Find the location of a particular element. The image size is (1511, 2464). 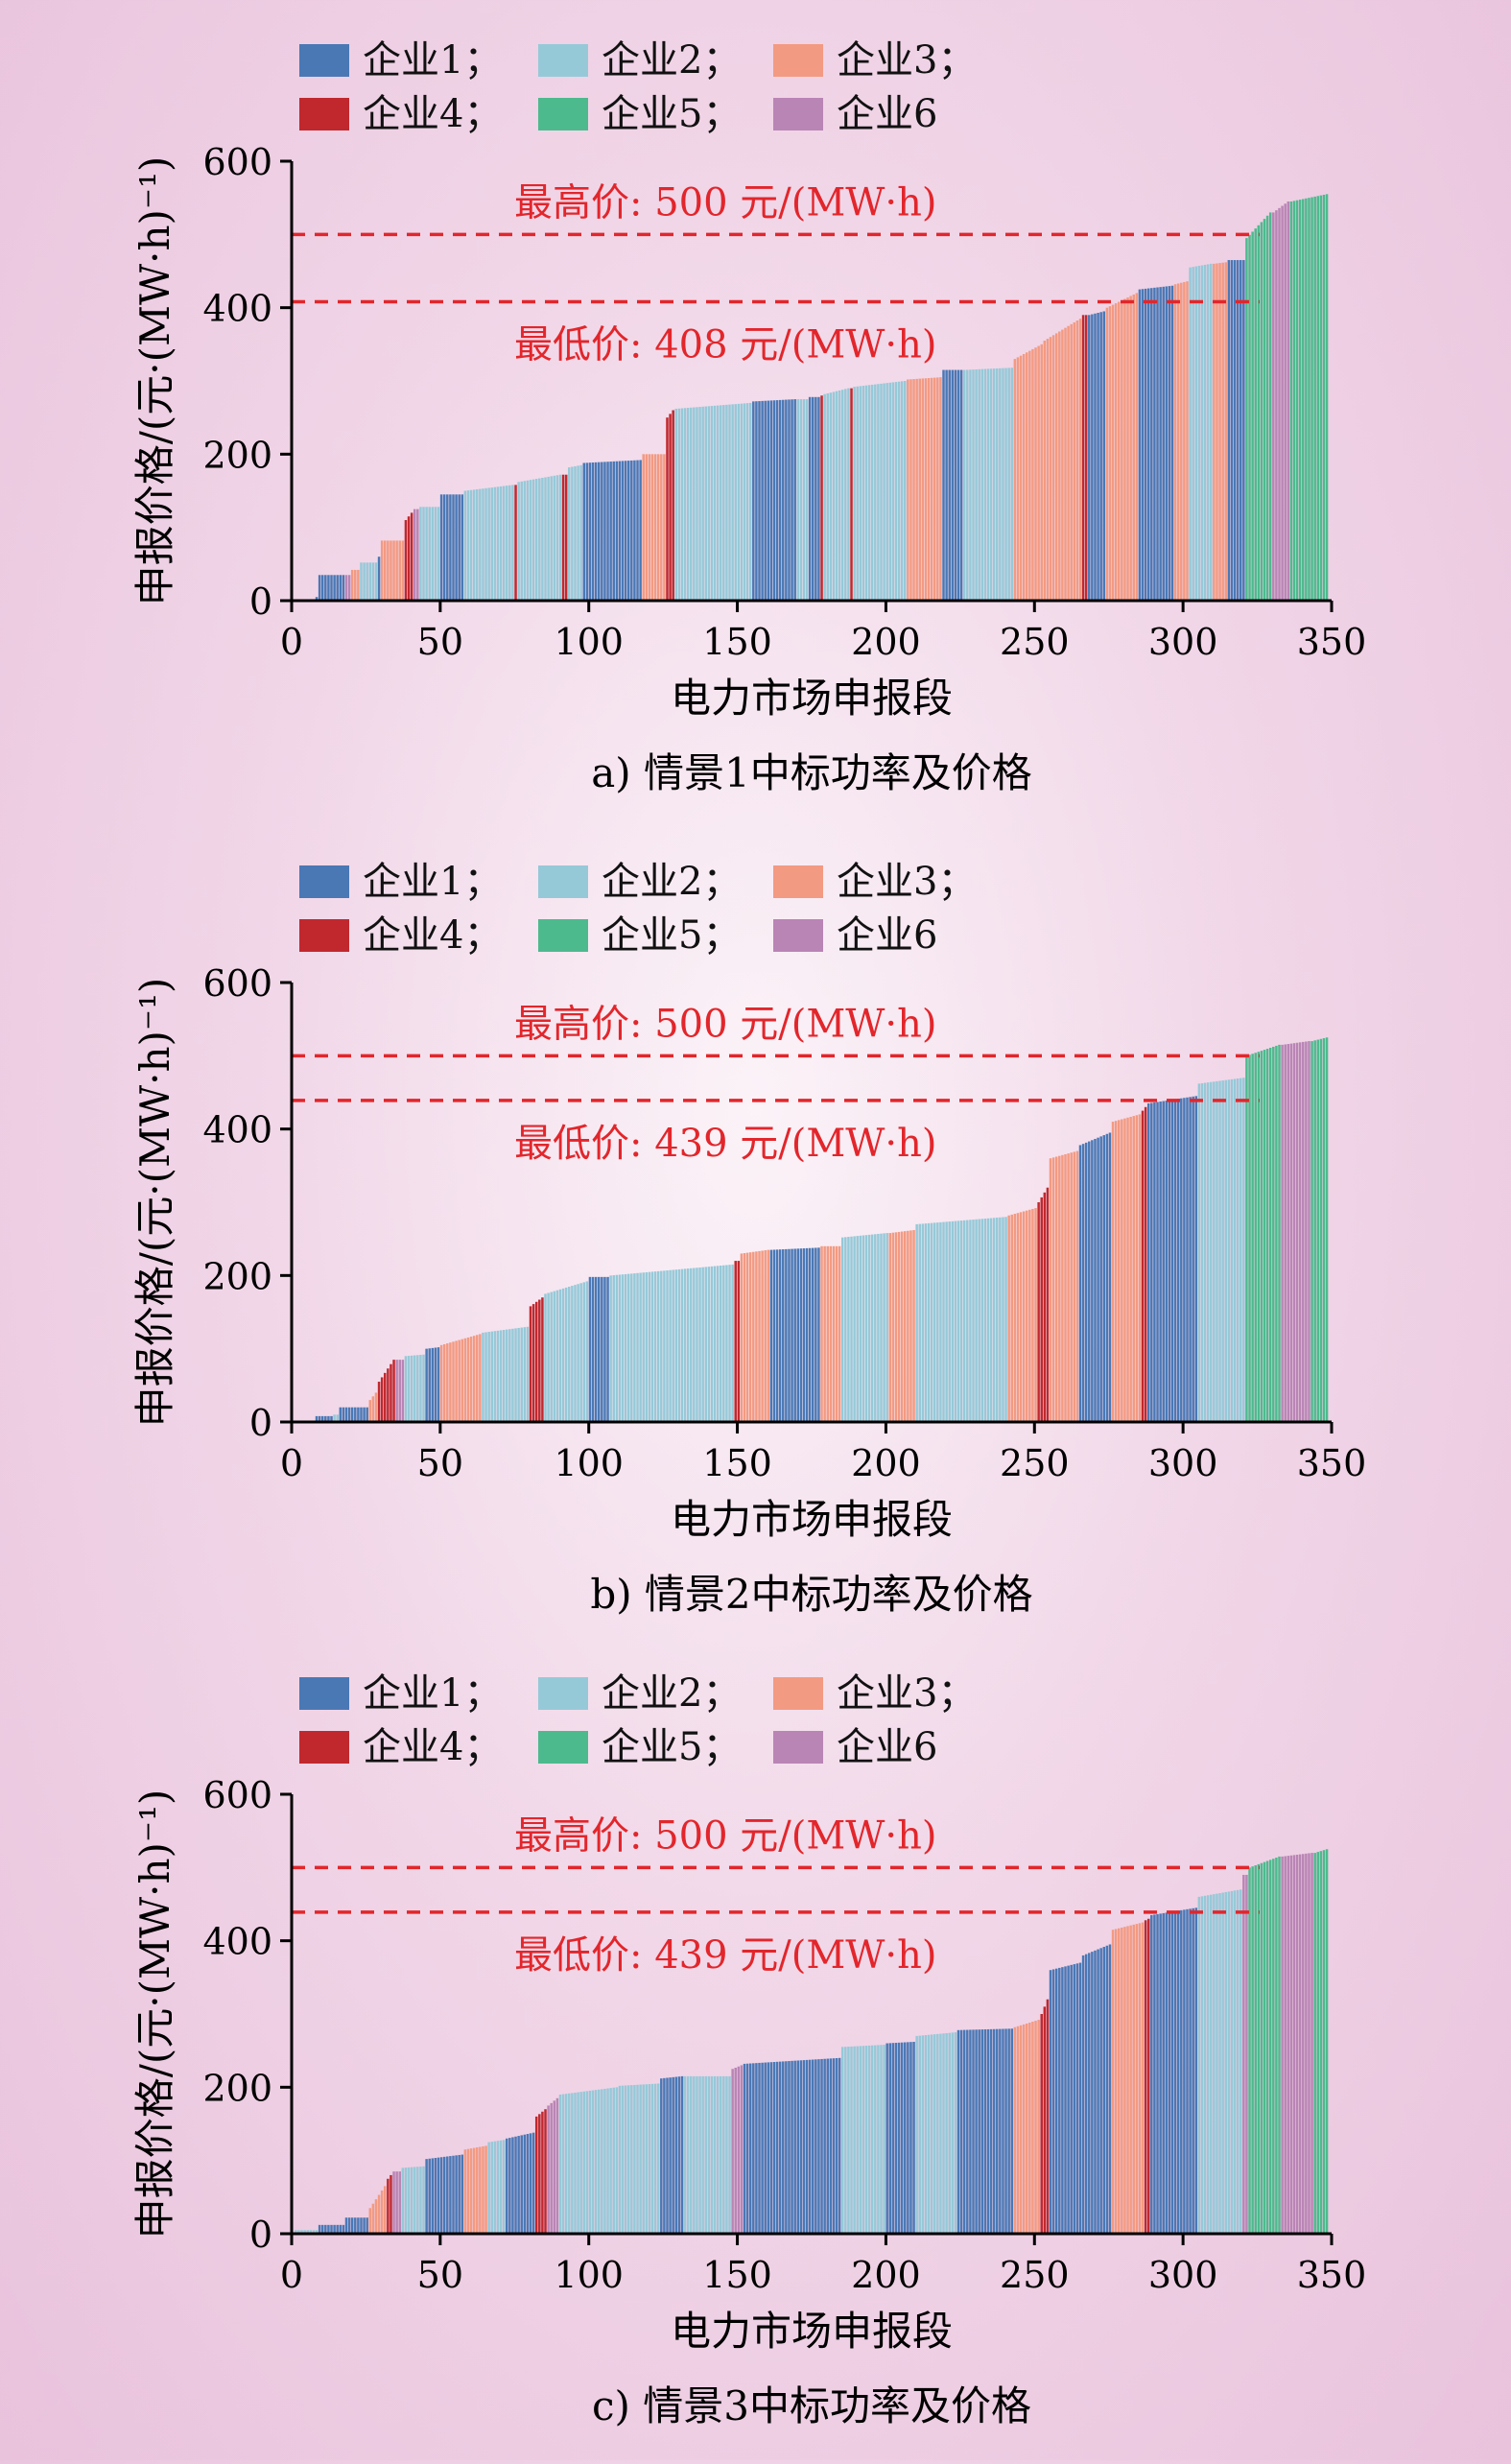

legend-label: 企业2； is located at coordinates (671, 1693).